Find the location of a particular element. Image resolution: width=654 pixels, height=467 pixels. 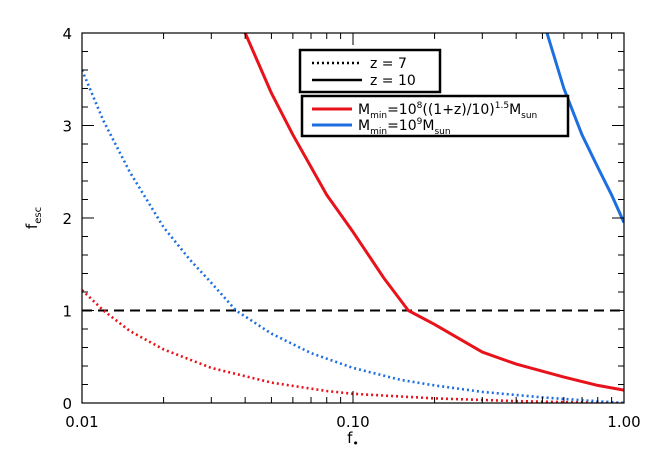

y-axis-label: fesc is located at coordinates (33, 218).